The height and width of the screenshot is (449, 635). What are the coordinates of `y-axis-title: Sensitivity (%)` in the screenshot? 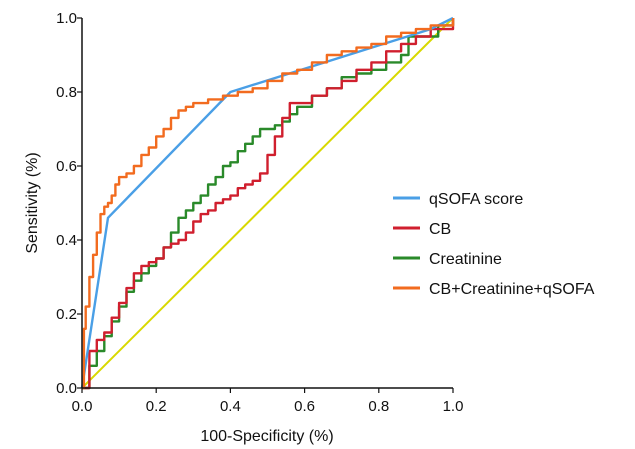 It's located at (32, 202).